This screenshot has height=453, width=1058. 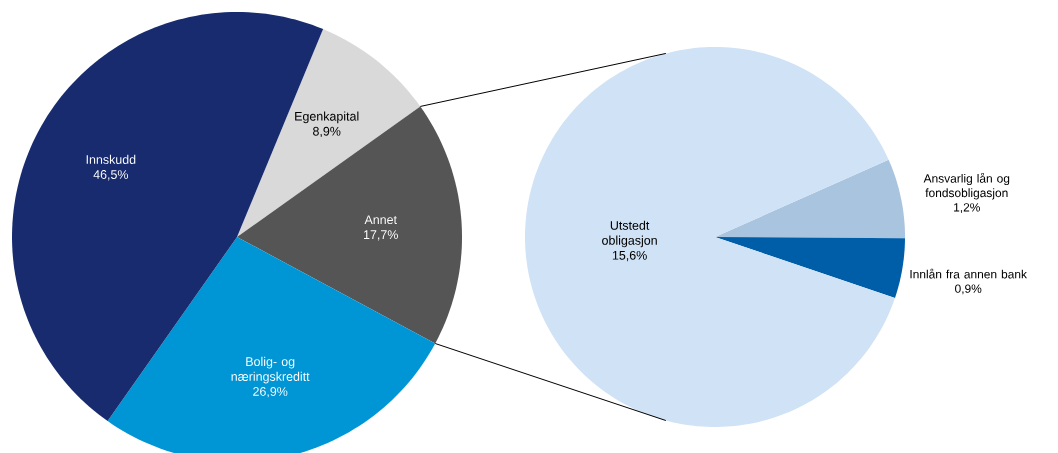 I want to click on data-label: 0,9%, so click(x=968, y=289).